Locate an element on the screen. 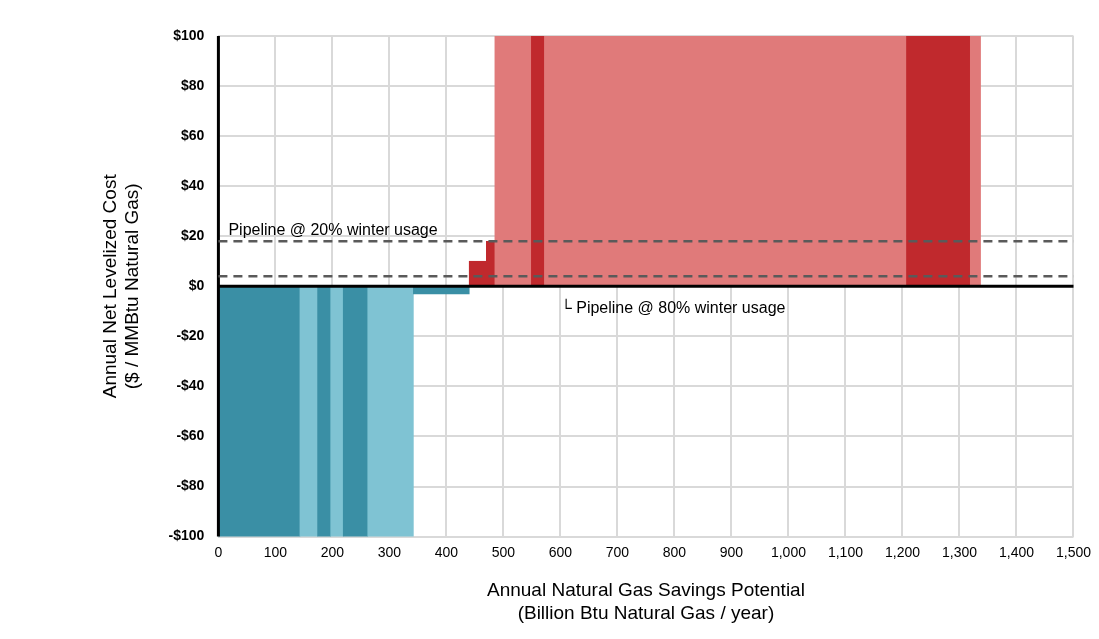 The image size is (1099, 639). y-tick-label: -$100 is located at coordinates (186, 535).